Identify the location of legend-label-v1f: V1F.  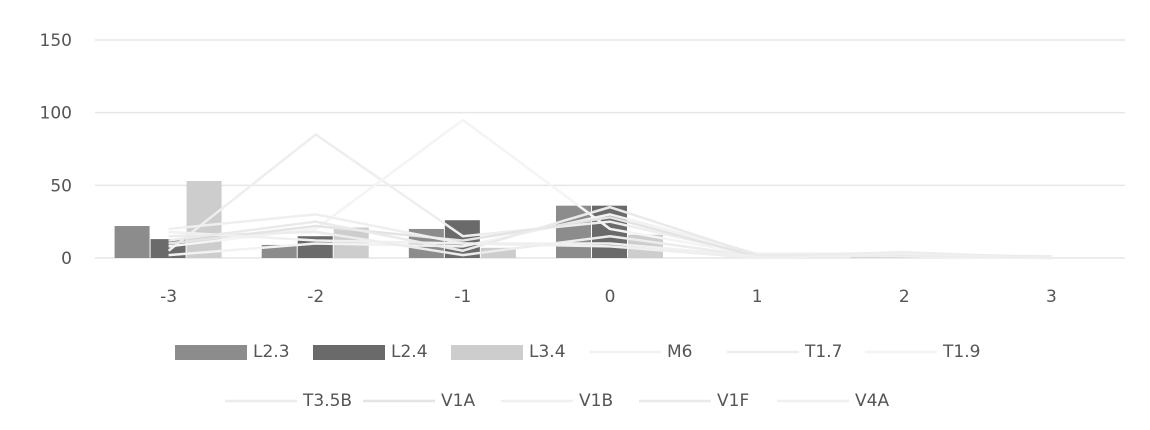
(733, 401).